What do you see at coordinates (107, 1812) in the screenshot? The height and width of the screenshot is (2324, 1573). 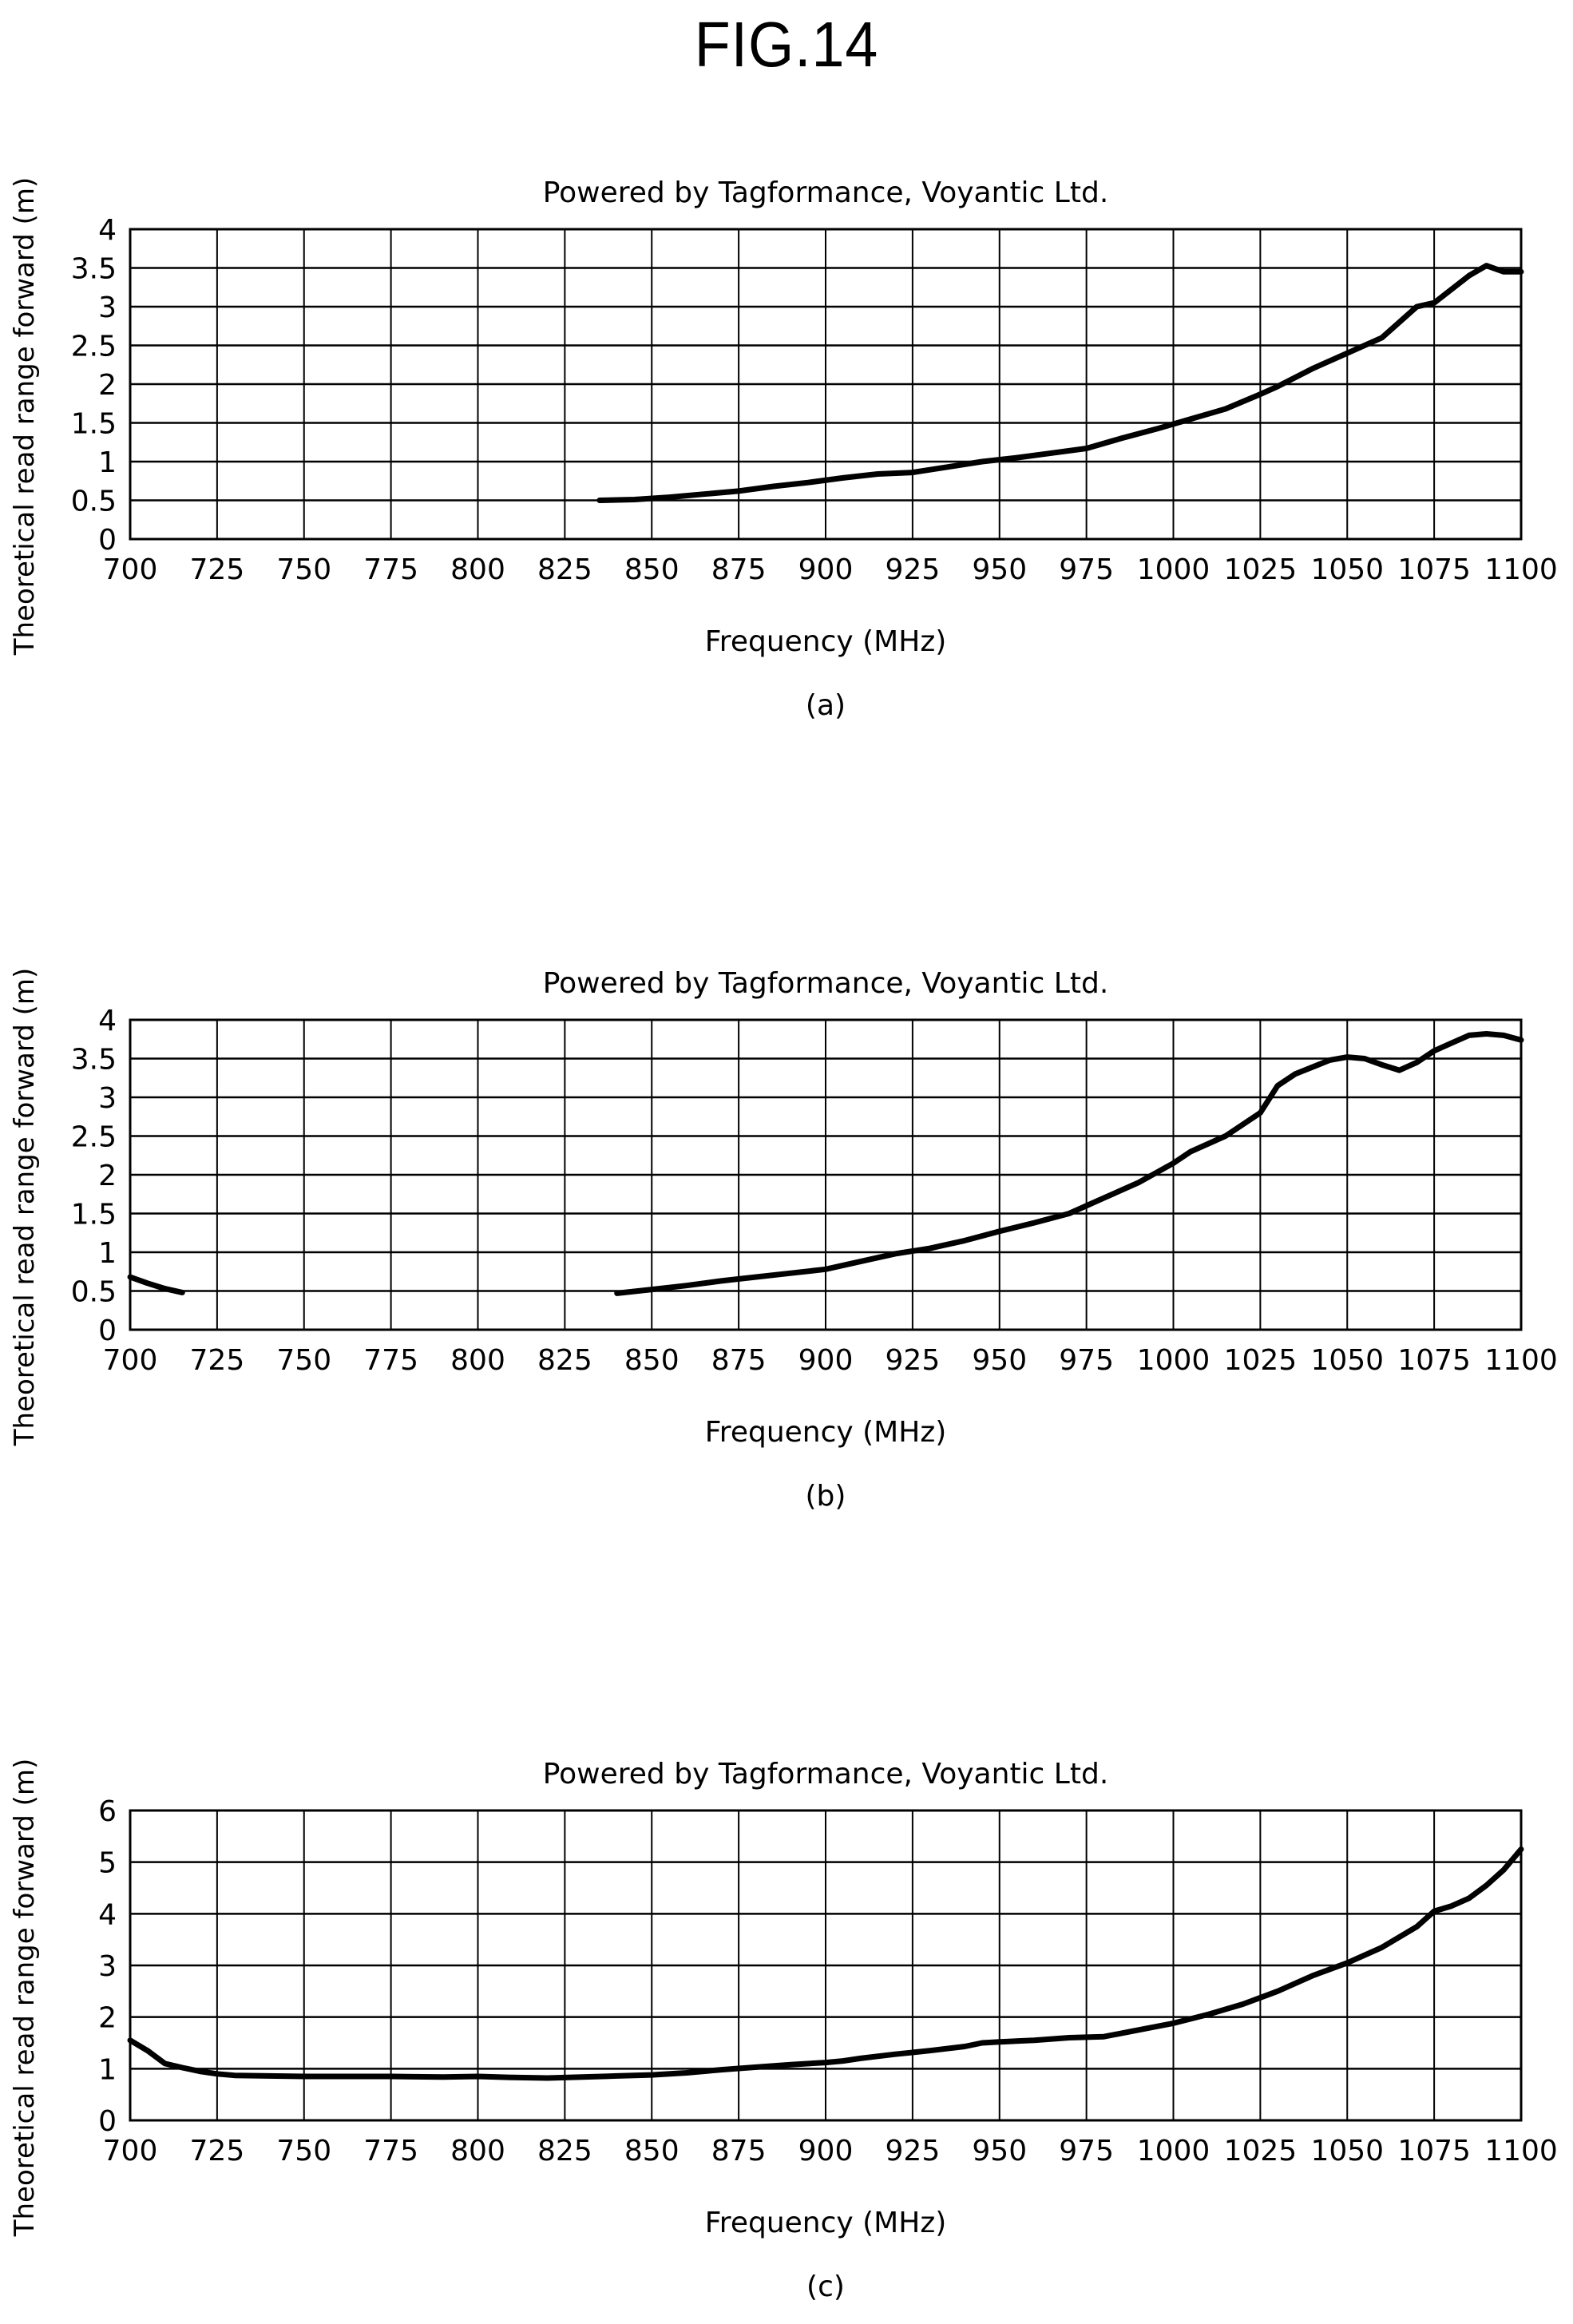 I see `y-tick-label: 6` at bounding box center [107, 1812].